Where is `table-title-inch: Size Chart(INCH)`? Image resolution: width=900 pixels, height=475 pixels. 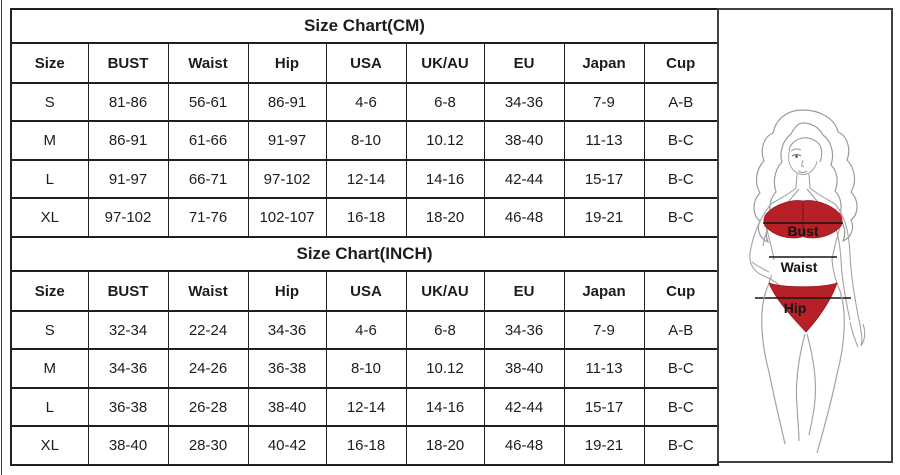
table-title-inch: Size Chart(INCH) is located at coordinates (364, 254).